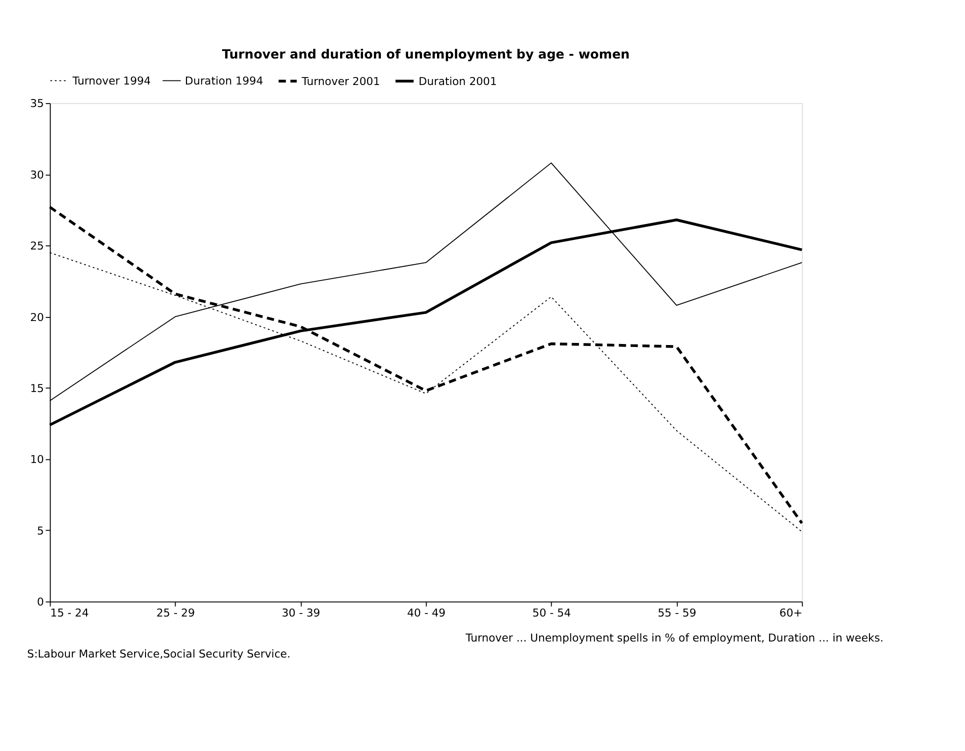 The height and width of the screenshot is (751, 965). Describe the element at coordinates (37, 388) in the screenshot. I see `y-tick-label: 15` at that location.